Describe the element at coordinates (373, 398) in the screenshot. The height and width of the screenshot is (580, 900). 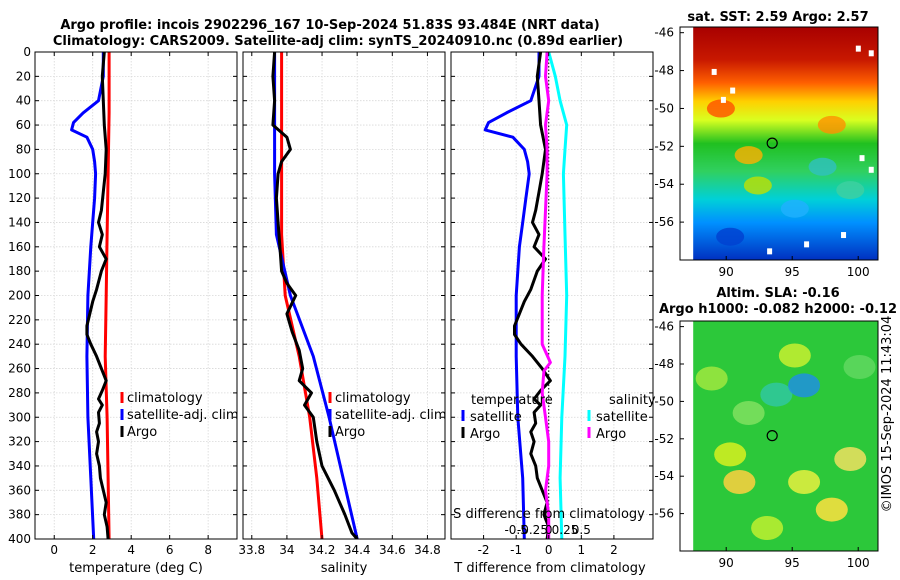
I see `legend-label: climatology` at that location.